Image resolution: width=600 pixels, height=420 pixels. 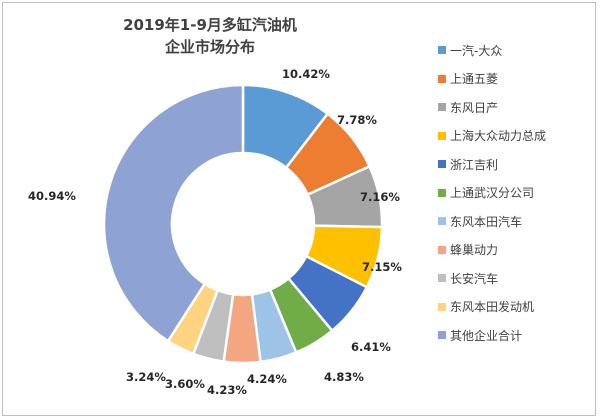 What do you see at coordinates (371, 347) in the screenshot?
I see `slice-percent-label: 6.41%` at bounding box center [371, 347].